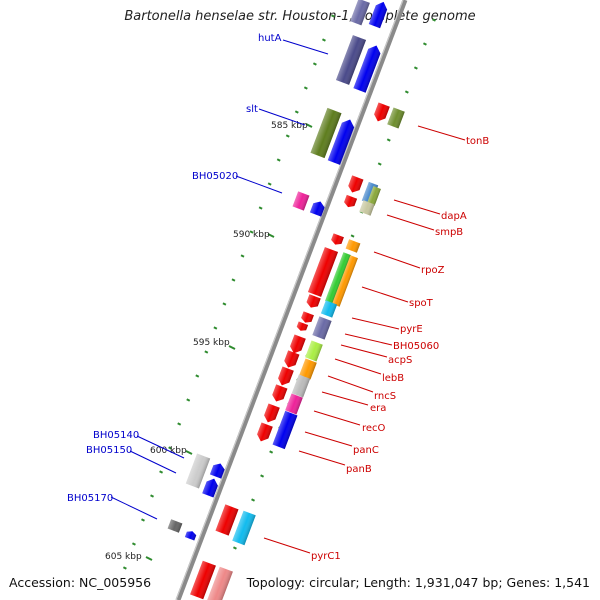 The image size is (600, 600). Describe the element at coordinates (270, 38) in the screenshot. I see `gene-label-hutA: hutA` at that location.